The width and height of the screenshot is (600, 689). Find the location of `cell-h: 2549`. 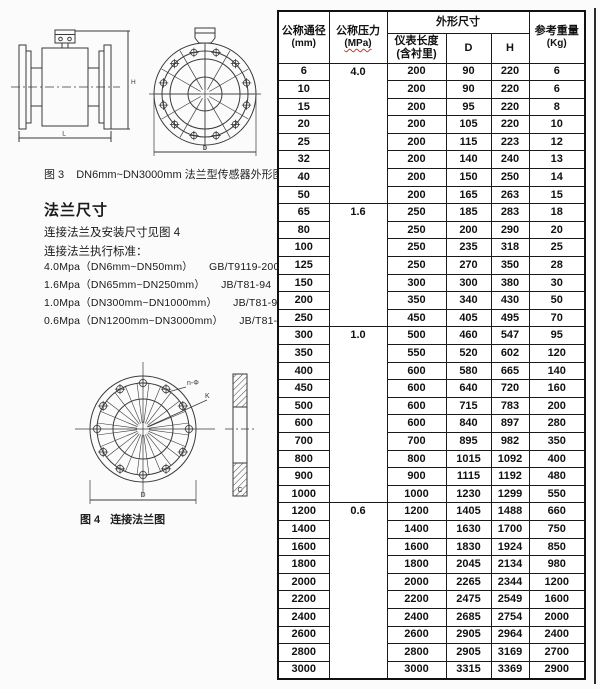

cell-h: 2549 is located at coordinates (510, 599).